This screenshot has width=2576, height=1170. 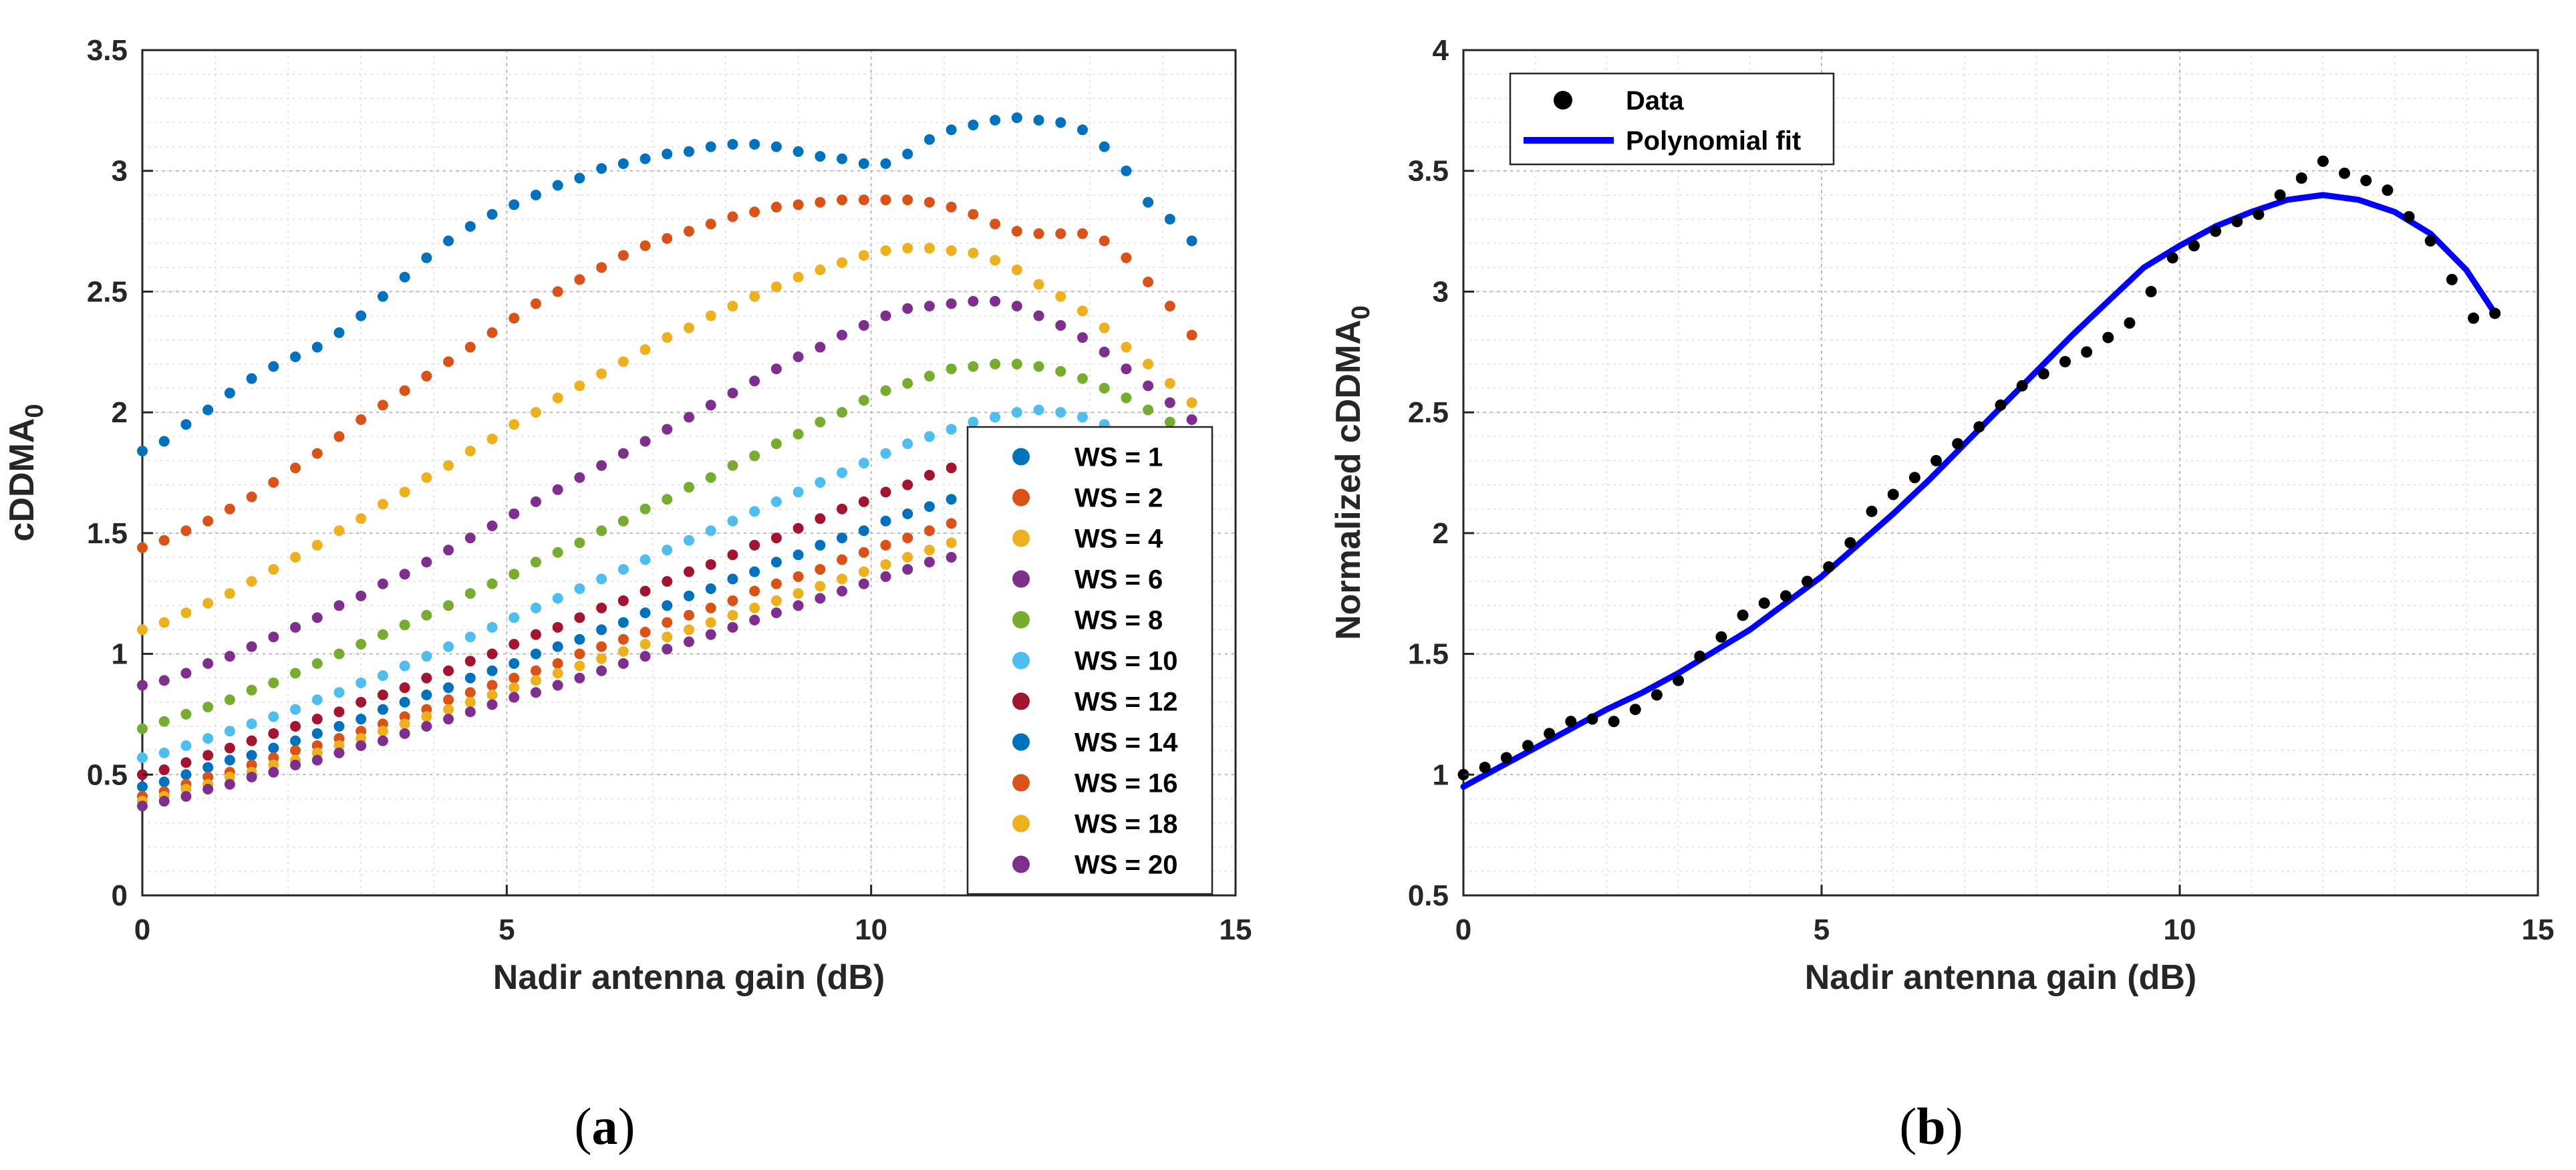 I want to click on panel-b-y-axis-label-main: Normalized cDDMA, so click(x=1348, y=479).